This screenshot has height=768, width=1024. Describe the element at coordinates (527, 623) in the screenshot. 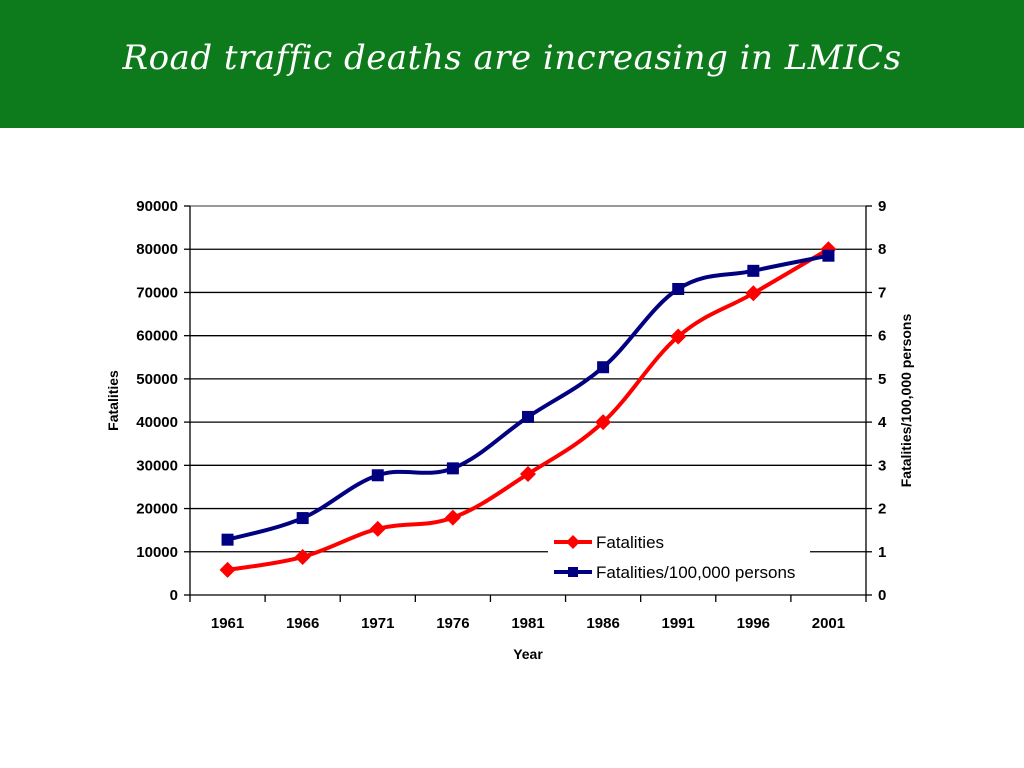

I see `x-tick-label: 1981` at that location.